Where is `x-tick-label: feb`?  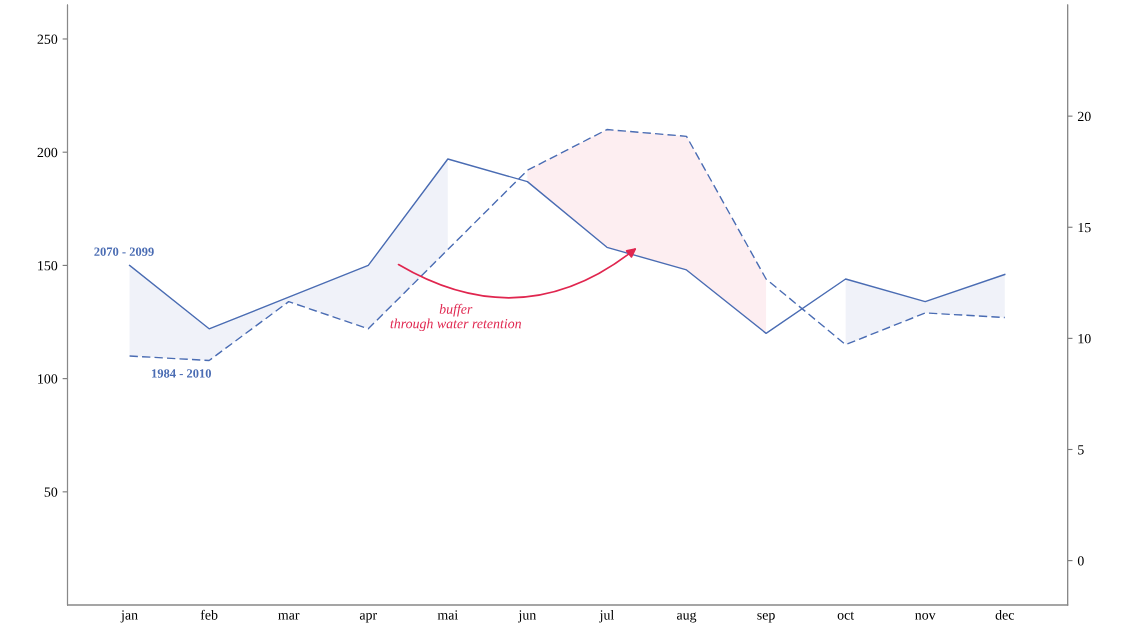 x-tick-label: feb is located at coordinates (209, 614).